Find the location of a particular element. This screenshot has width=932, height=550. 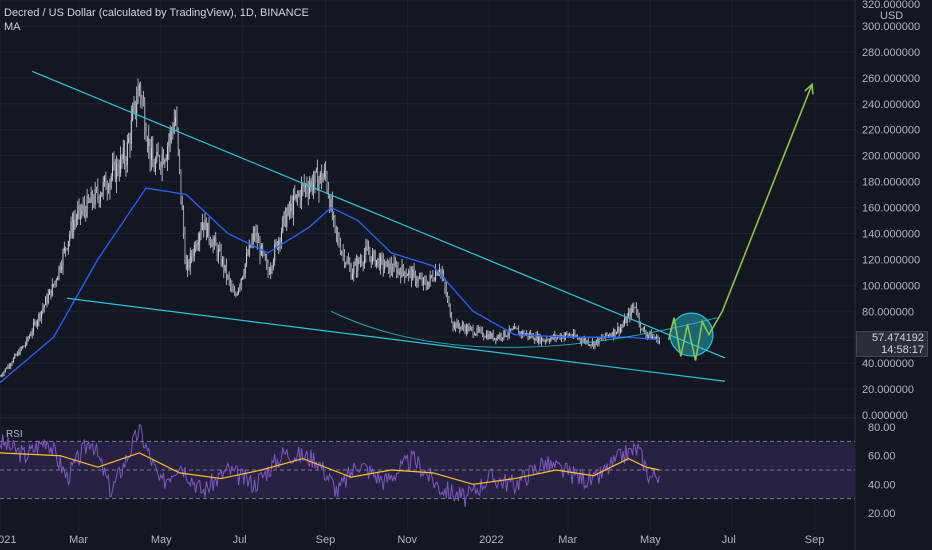

rsi-tick-label: 20.00 is located at coordinates (882, 514).